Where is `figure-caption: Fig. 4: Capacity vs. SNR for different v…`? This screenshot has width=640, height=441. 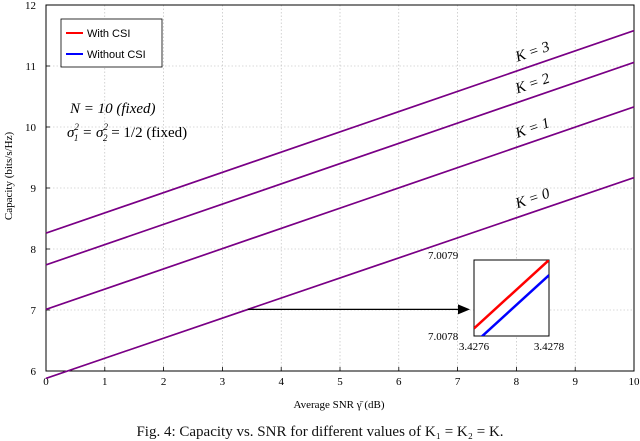
figure-caption: Fig. 4: Capacity vs. SNR for different v… is located at coordinates (320, 432).